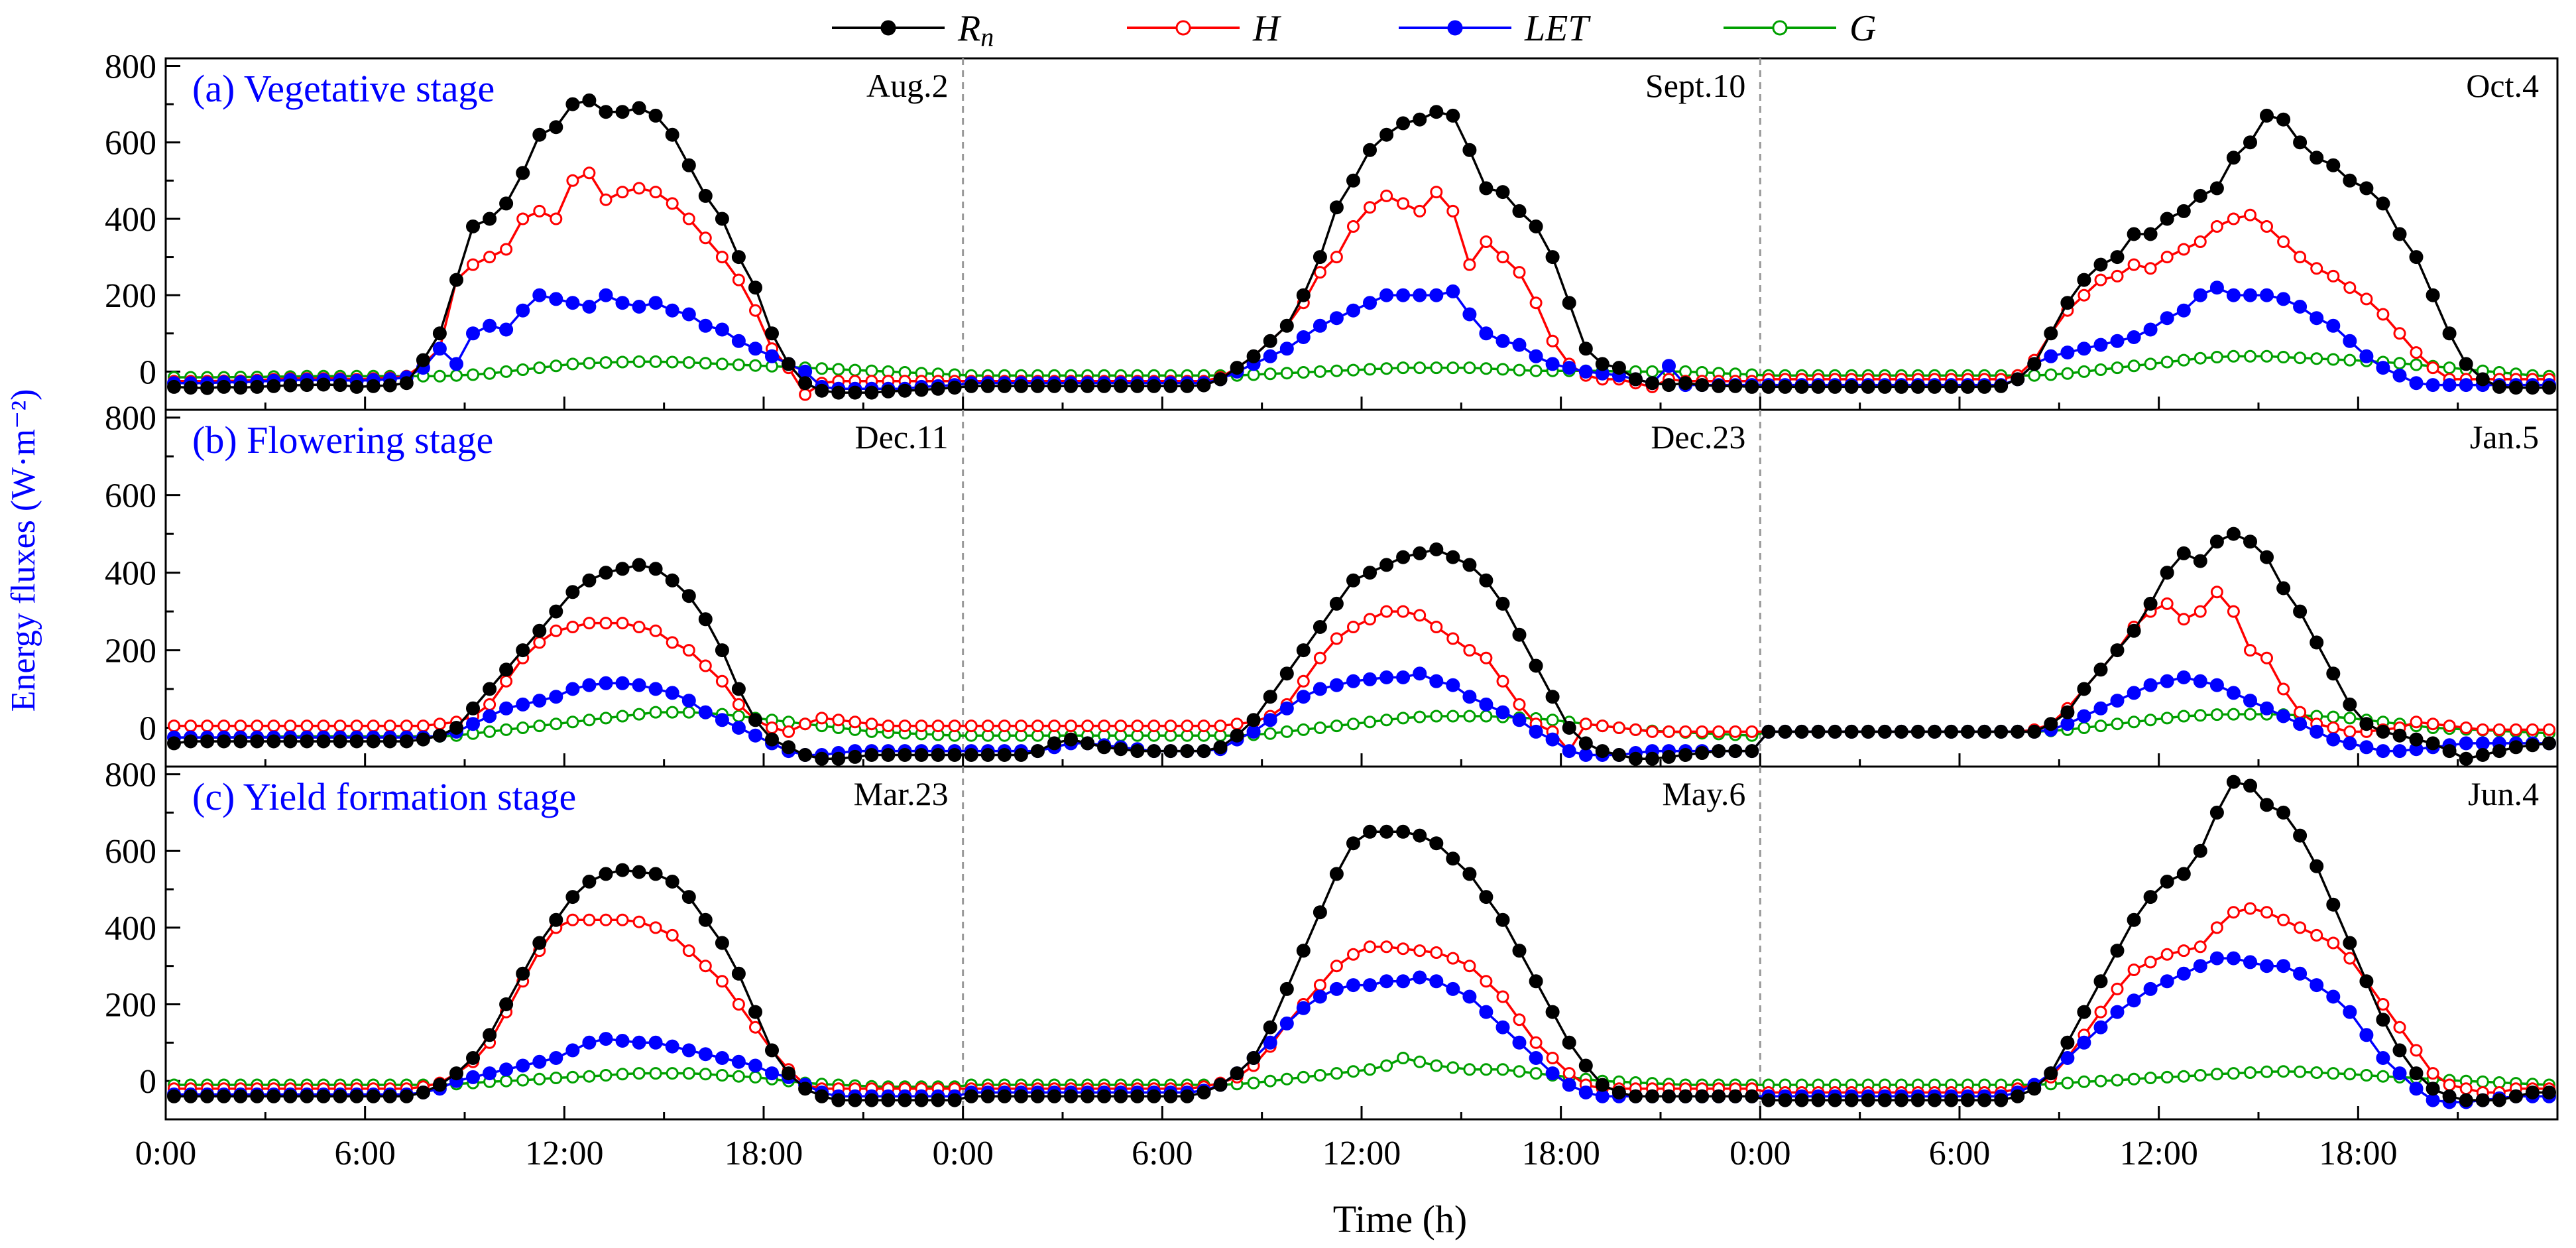  I want to click on y-tick-label: 0, so click(147, 372).